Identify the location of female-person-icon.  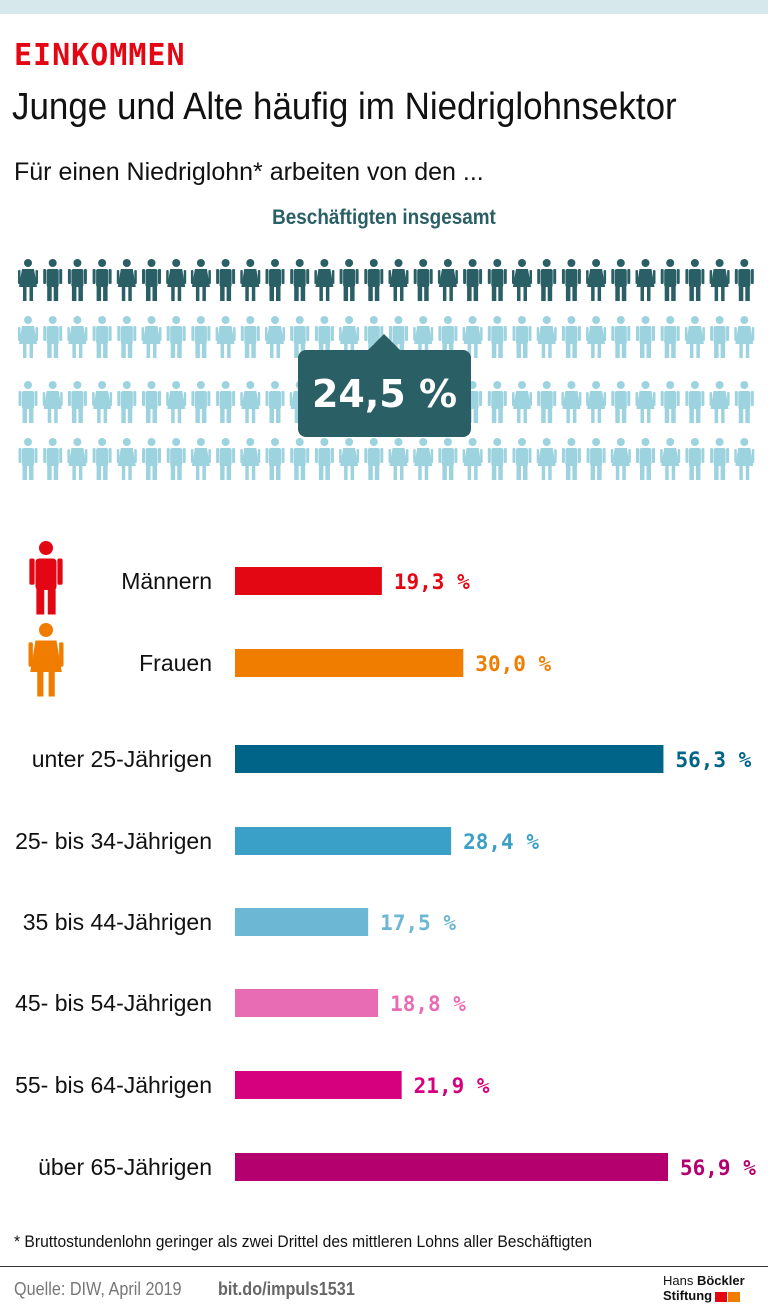
(46, 660).